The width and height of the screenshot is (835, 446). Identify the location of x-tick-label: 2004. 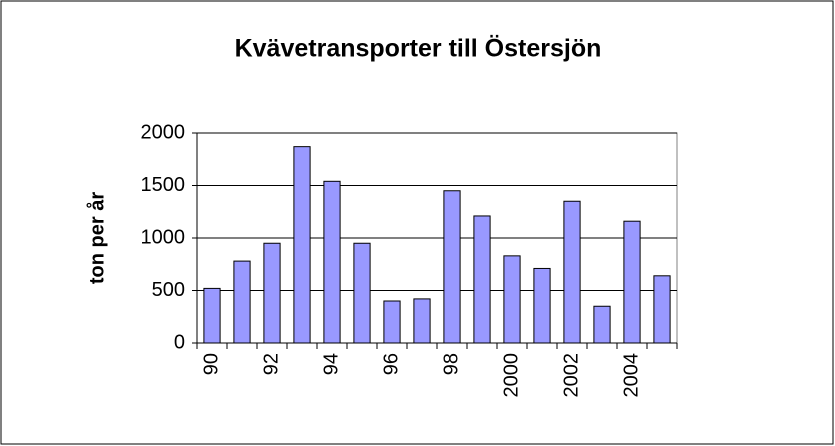
(631, 375).